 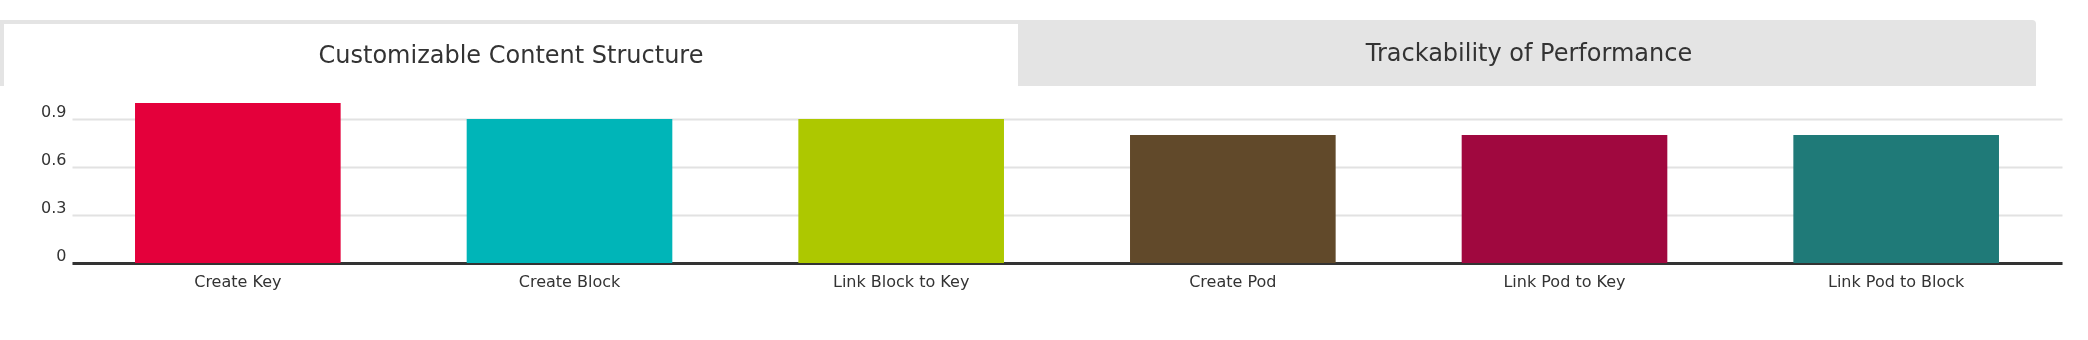 I want to click on x-tick-label: Link Block to Key, so click(x=901, y=281).